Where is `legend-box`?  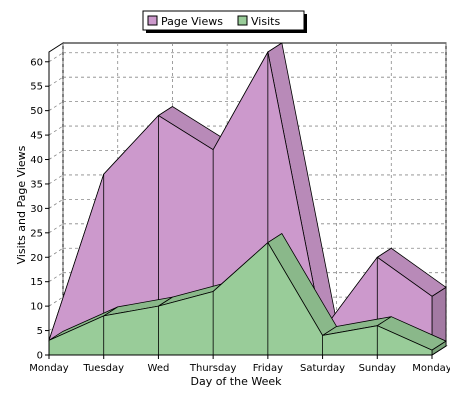 legend-box is located at coordinates (223, 20).